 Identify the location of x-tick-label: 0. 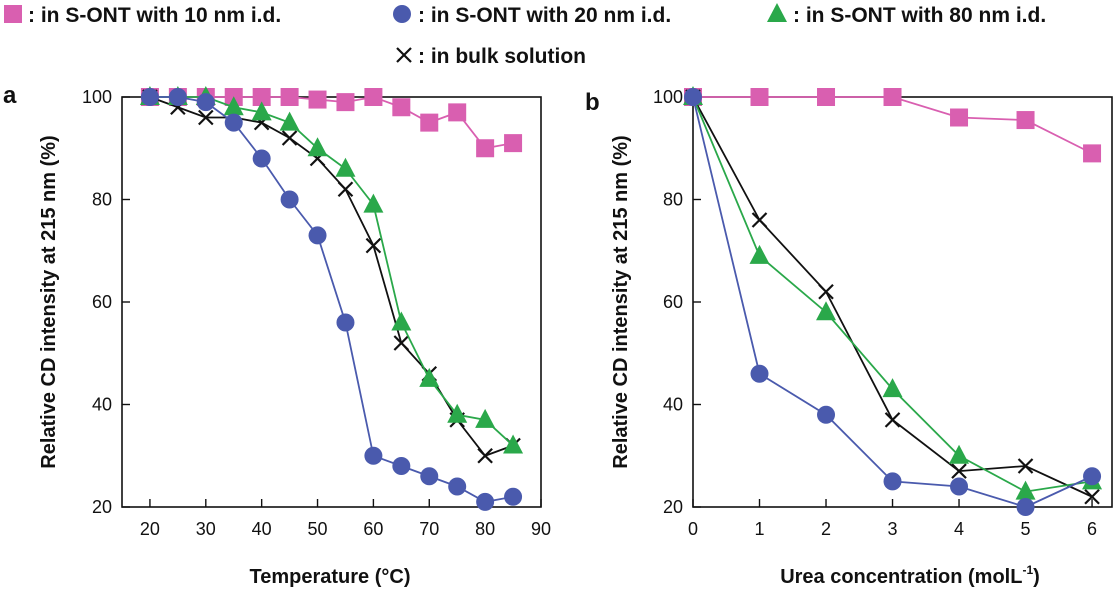
(693, 529).